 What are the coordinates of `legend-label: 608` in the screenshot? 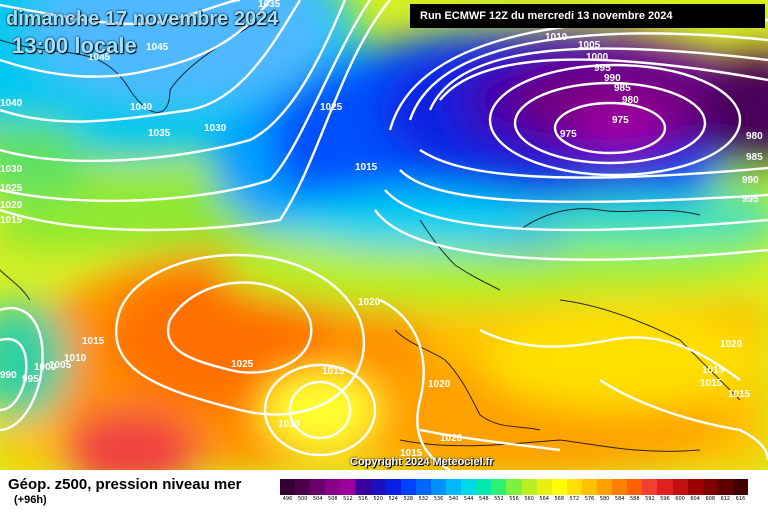 It's located at (710, 499).